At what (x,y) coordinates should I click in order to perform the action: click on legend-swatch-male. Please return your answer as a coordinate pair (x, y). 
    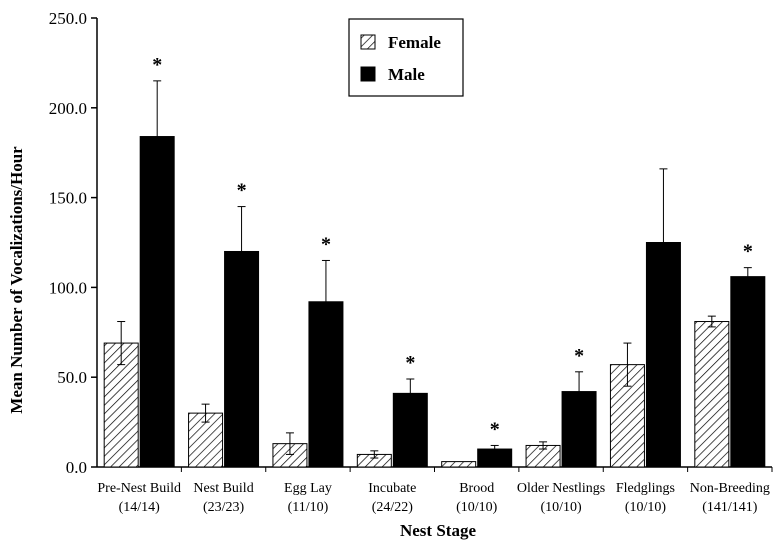
    Looking at the image, I should click on (368, 74).